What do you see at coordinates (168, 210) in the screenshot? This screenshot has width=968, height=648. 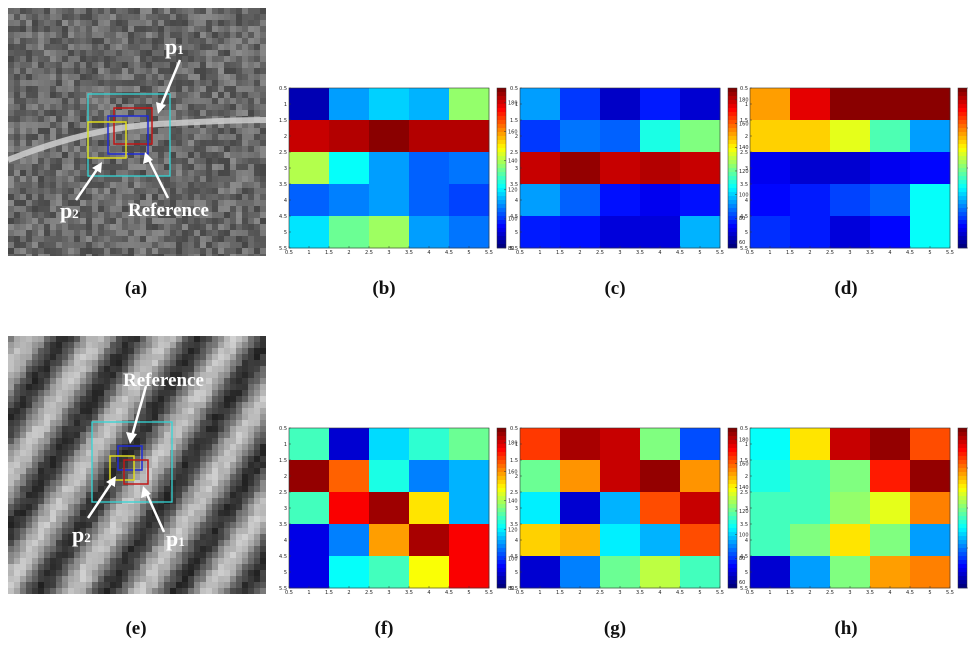 I see `reference-label: Reference` at bounding box center [168, 210].